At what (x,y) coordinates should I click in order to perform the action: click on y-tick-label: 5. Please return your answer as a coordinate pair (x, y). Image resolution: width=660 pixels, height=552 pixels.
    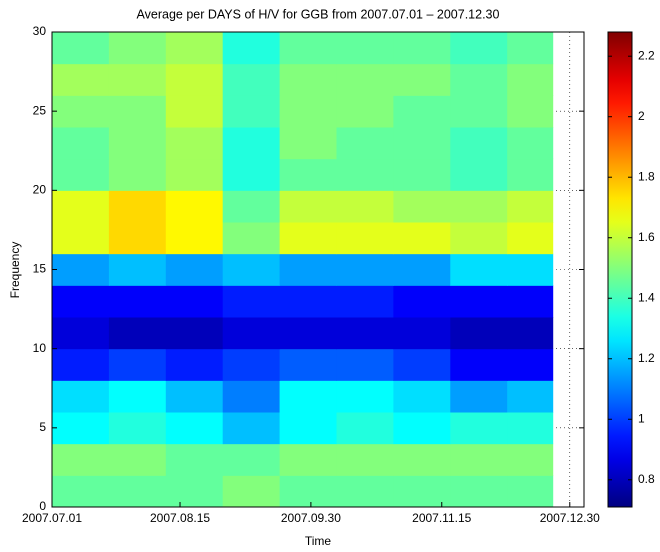
    Looking at the image, I should click on (42, 427).